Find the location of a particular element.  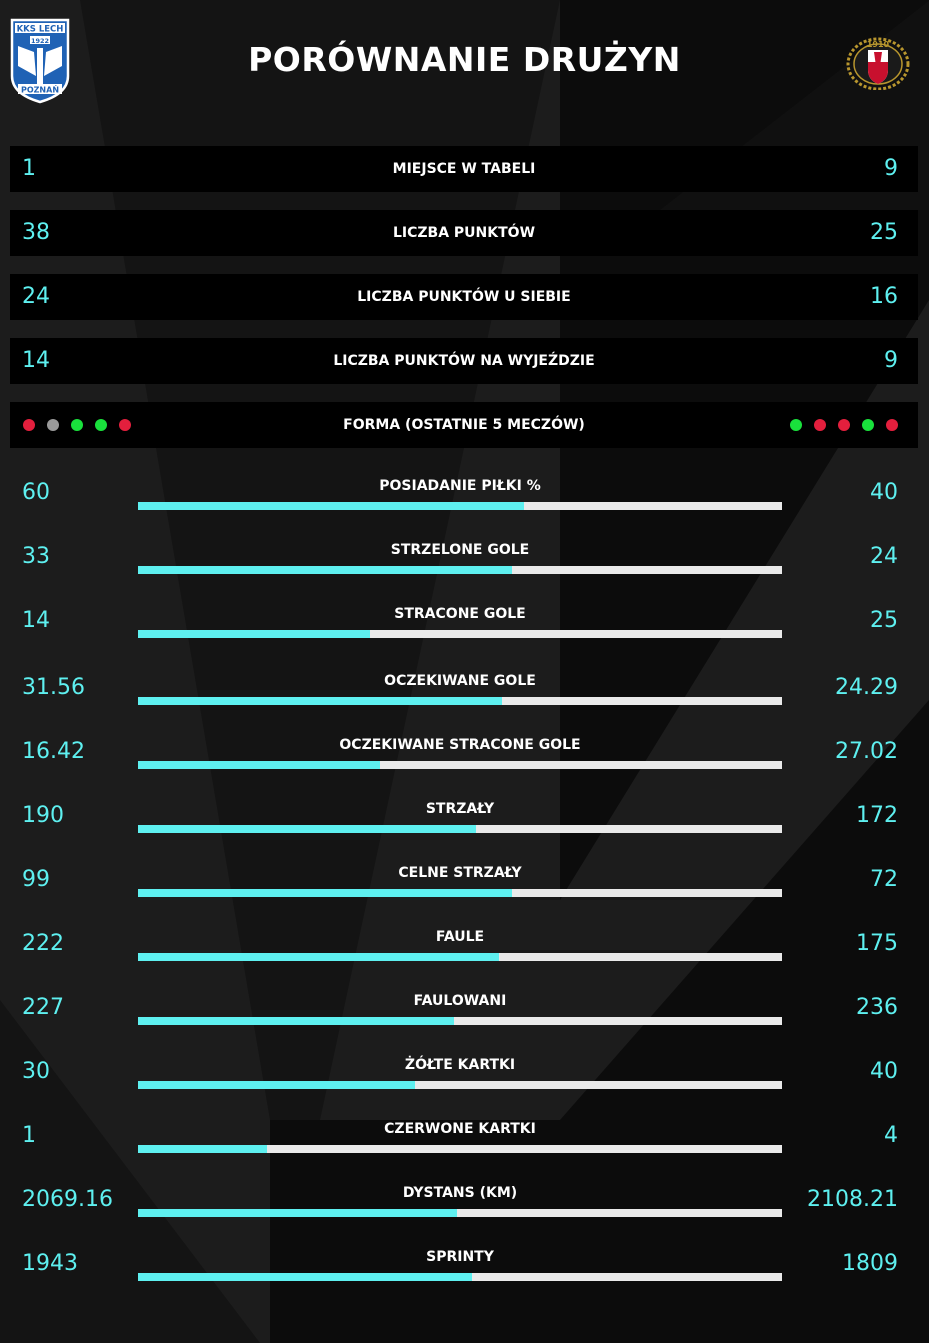

row-label: LICZBA PUNKTÓW is located at coordinates (464, 233).